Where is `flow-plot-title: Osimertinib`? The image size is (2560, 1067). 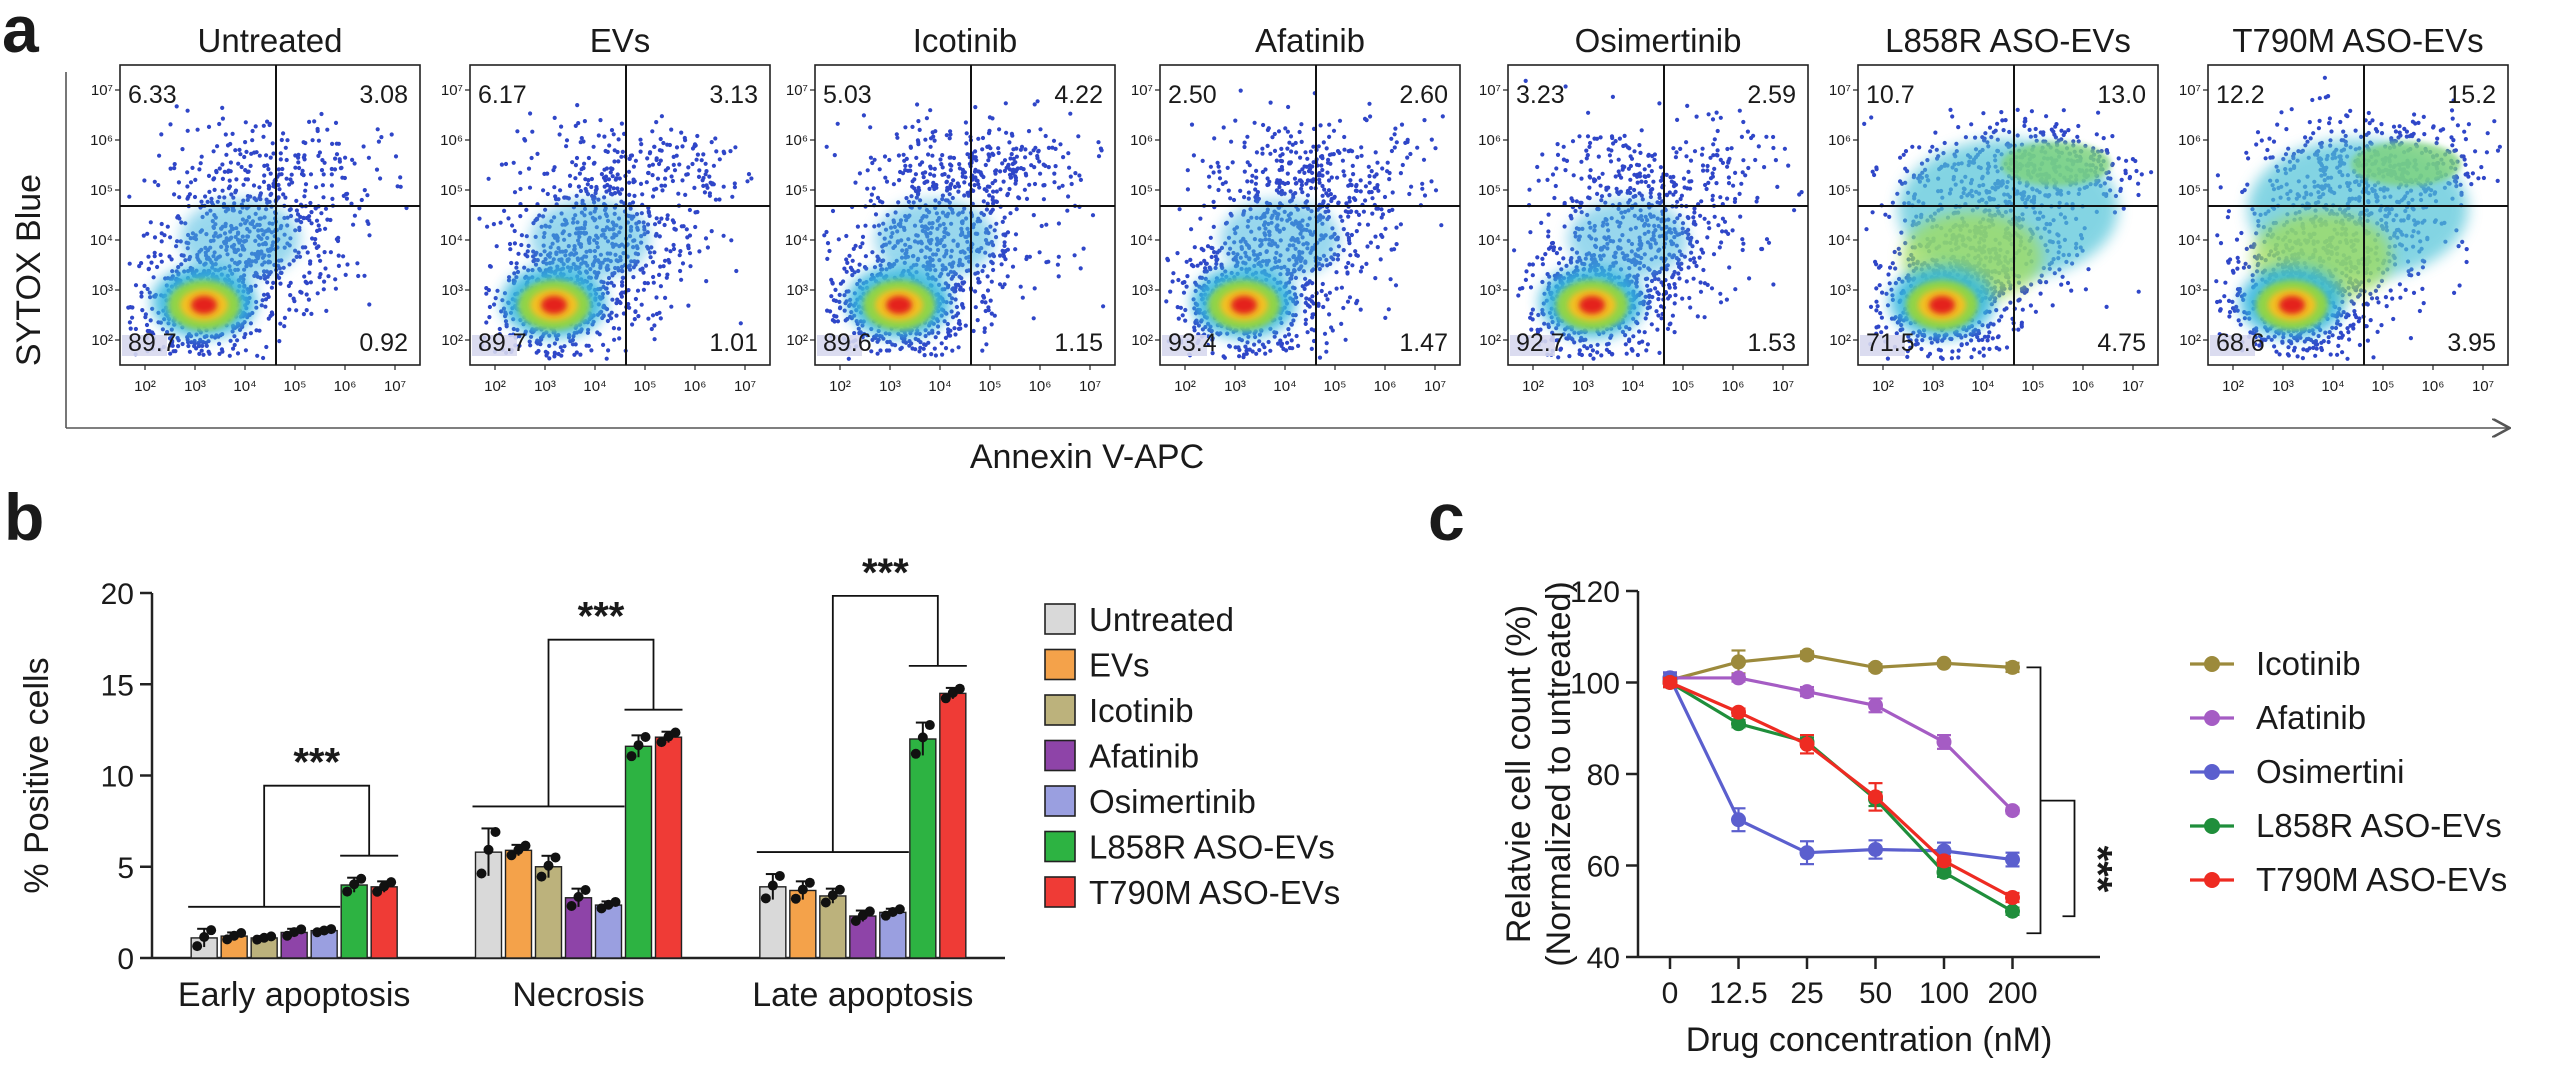
flow-plot-title: Osimertinib is located at coordinates (1658, 40).